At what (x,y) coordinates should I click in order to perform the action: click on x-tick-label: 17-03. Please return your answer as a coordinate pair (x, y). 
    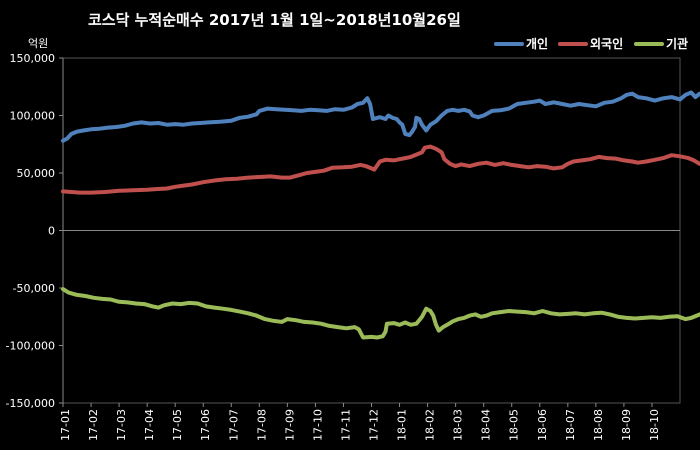
    Looking at the image, I should click on (121, 425).